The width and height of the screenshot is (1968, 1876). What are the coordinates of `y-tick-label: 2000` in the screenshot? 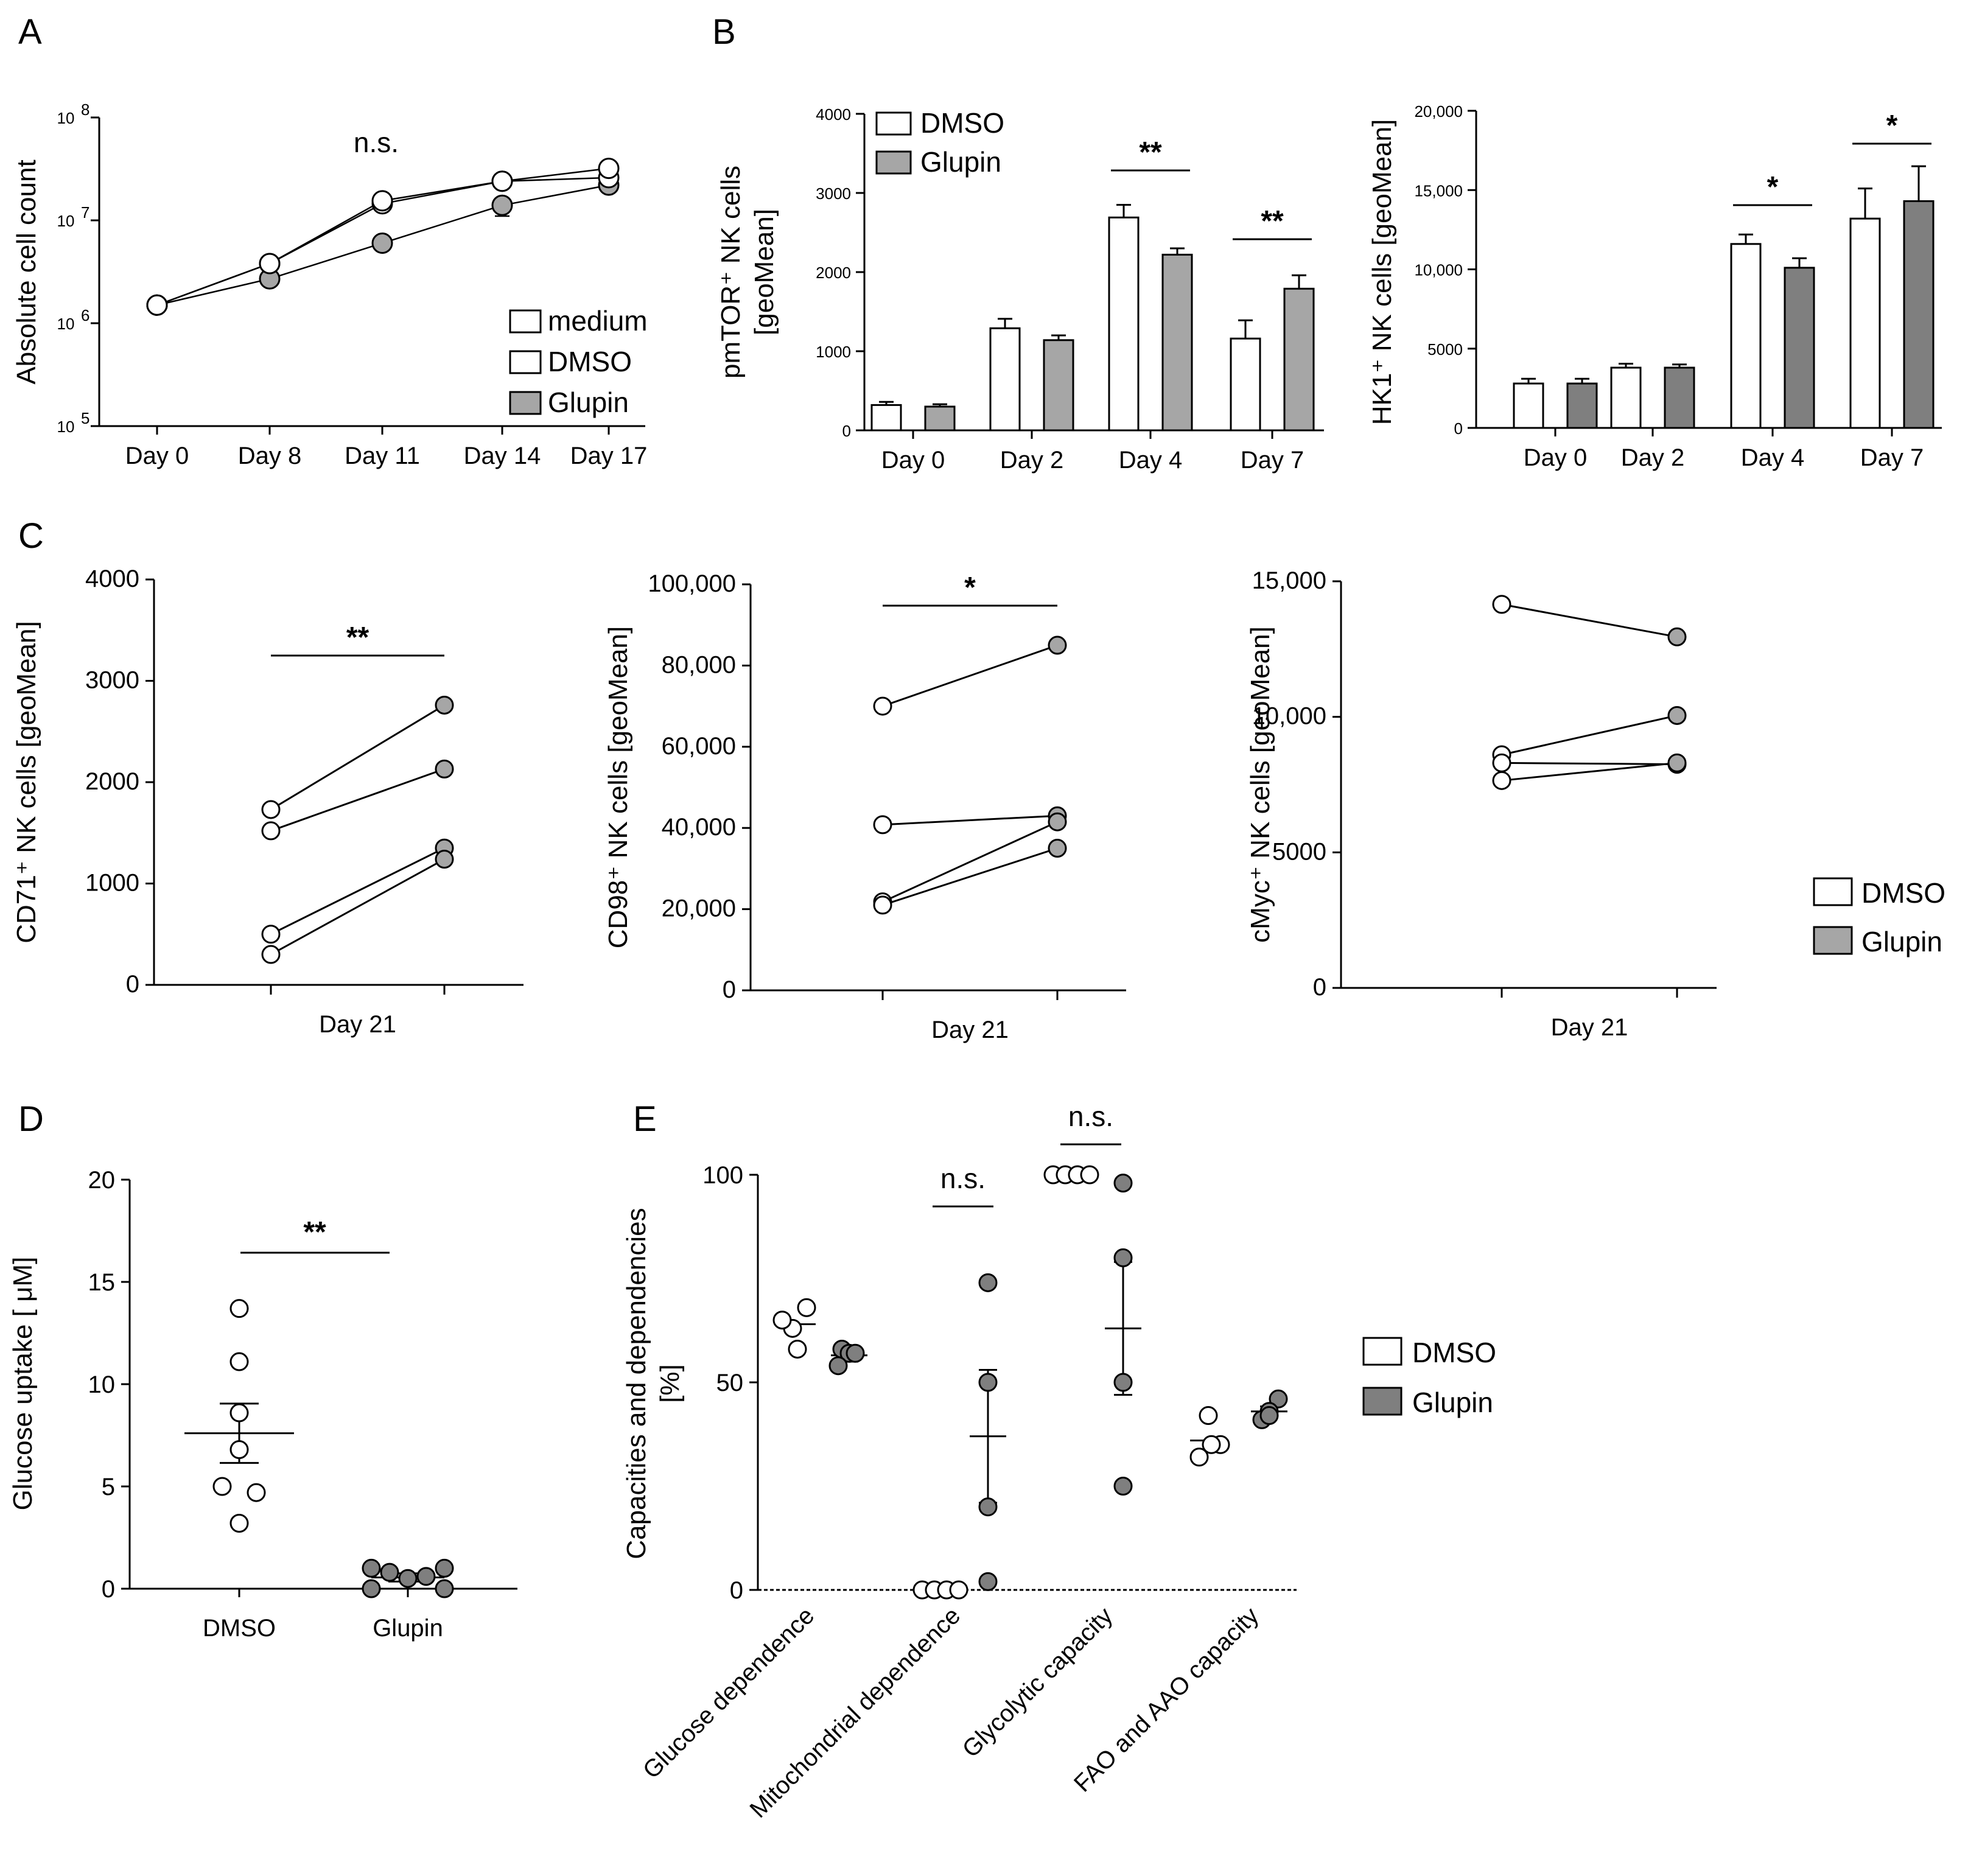 It's located at (112, 781).